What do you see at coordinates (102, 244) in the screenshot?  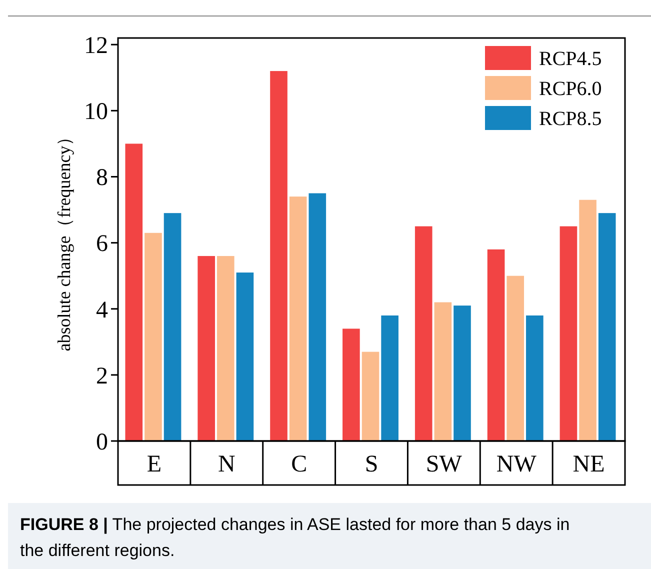 I see `y-tick-label: 6` at bounding box center [102, 244].